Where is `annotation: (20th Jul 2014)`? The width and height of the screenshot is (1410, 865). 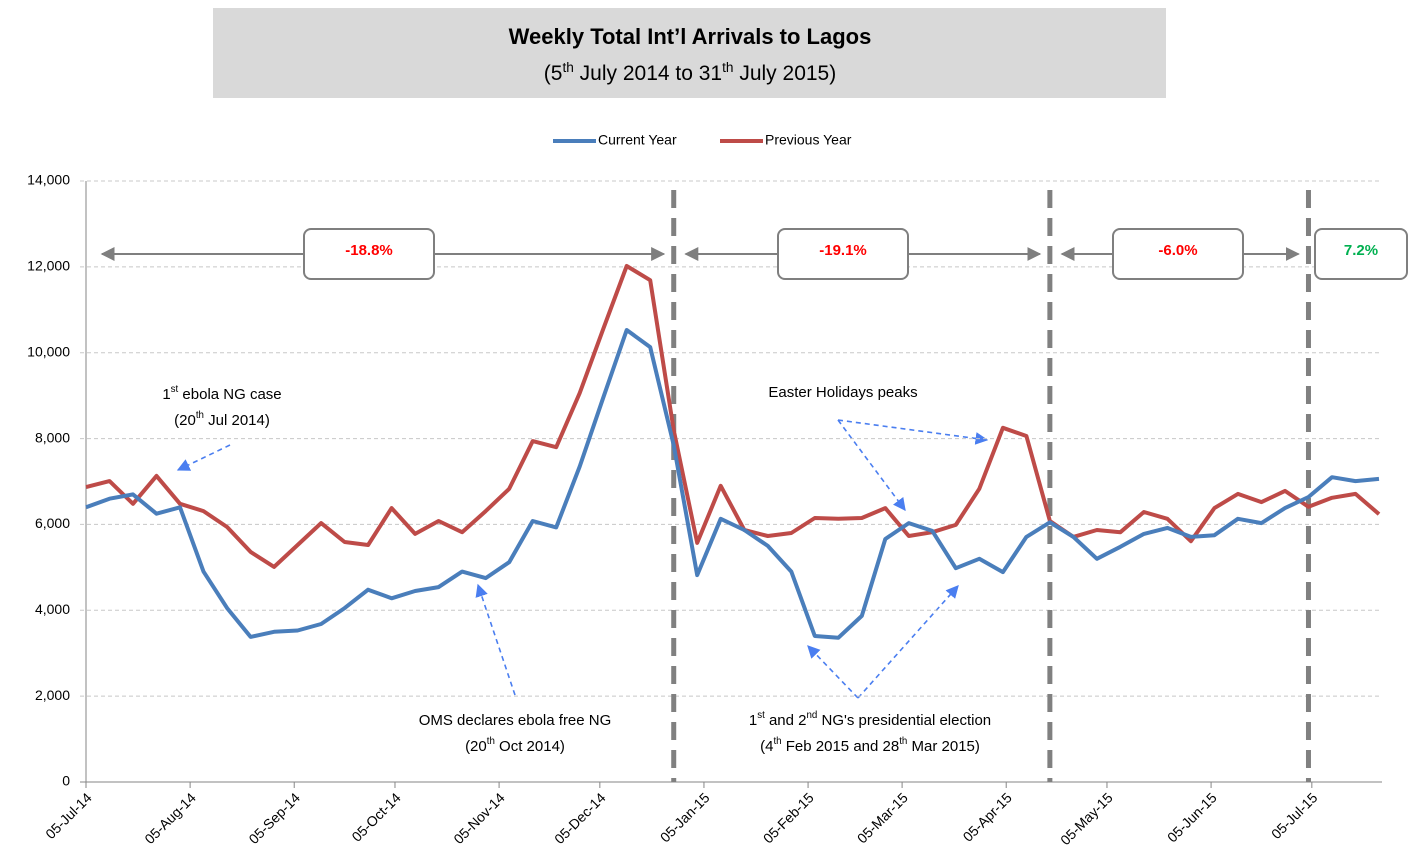 annotation: (20th Jul 2014) is located at coordinates (222, 419).